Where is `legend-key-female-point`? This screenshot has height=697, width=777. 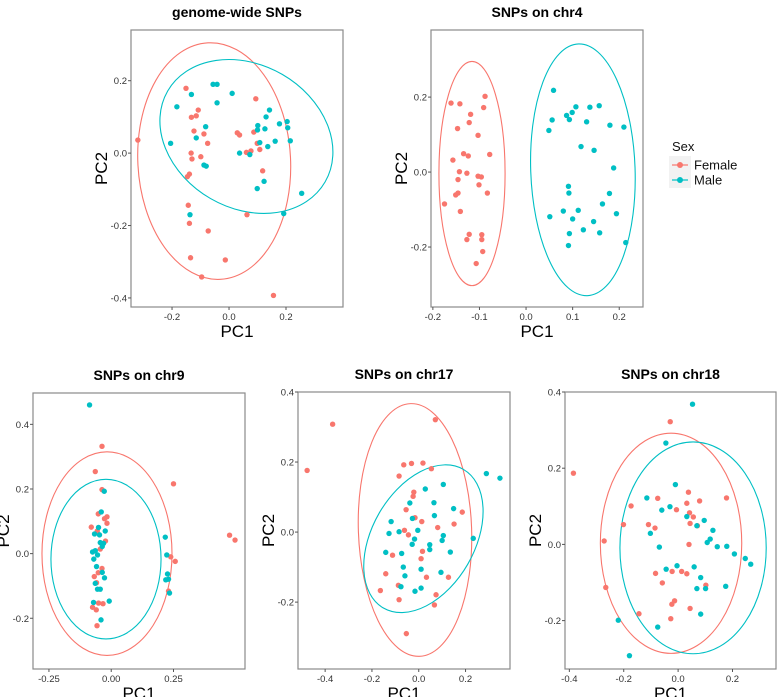 legend-key-female-point is located at coordinates (680, 165).